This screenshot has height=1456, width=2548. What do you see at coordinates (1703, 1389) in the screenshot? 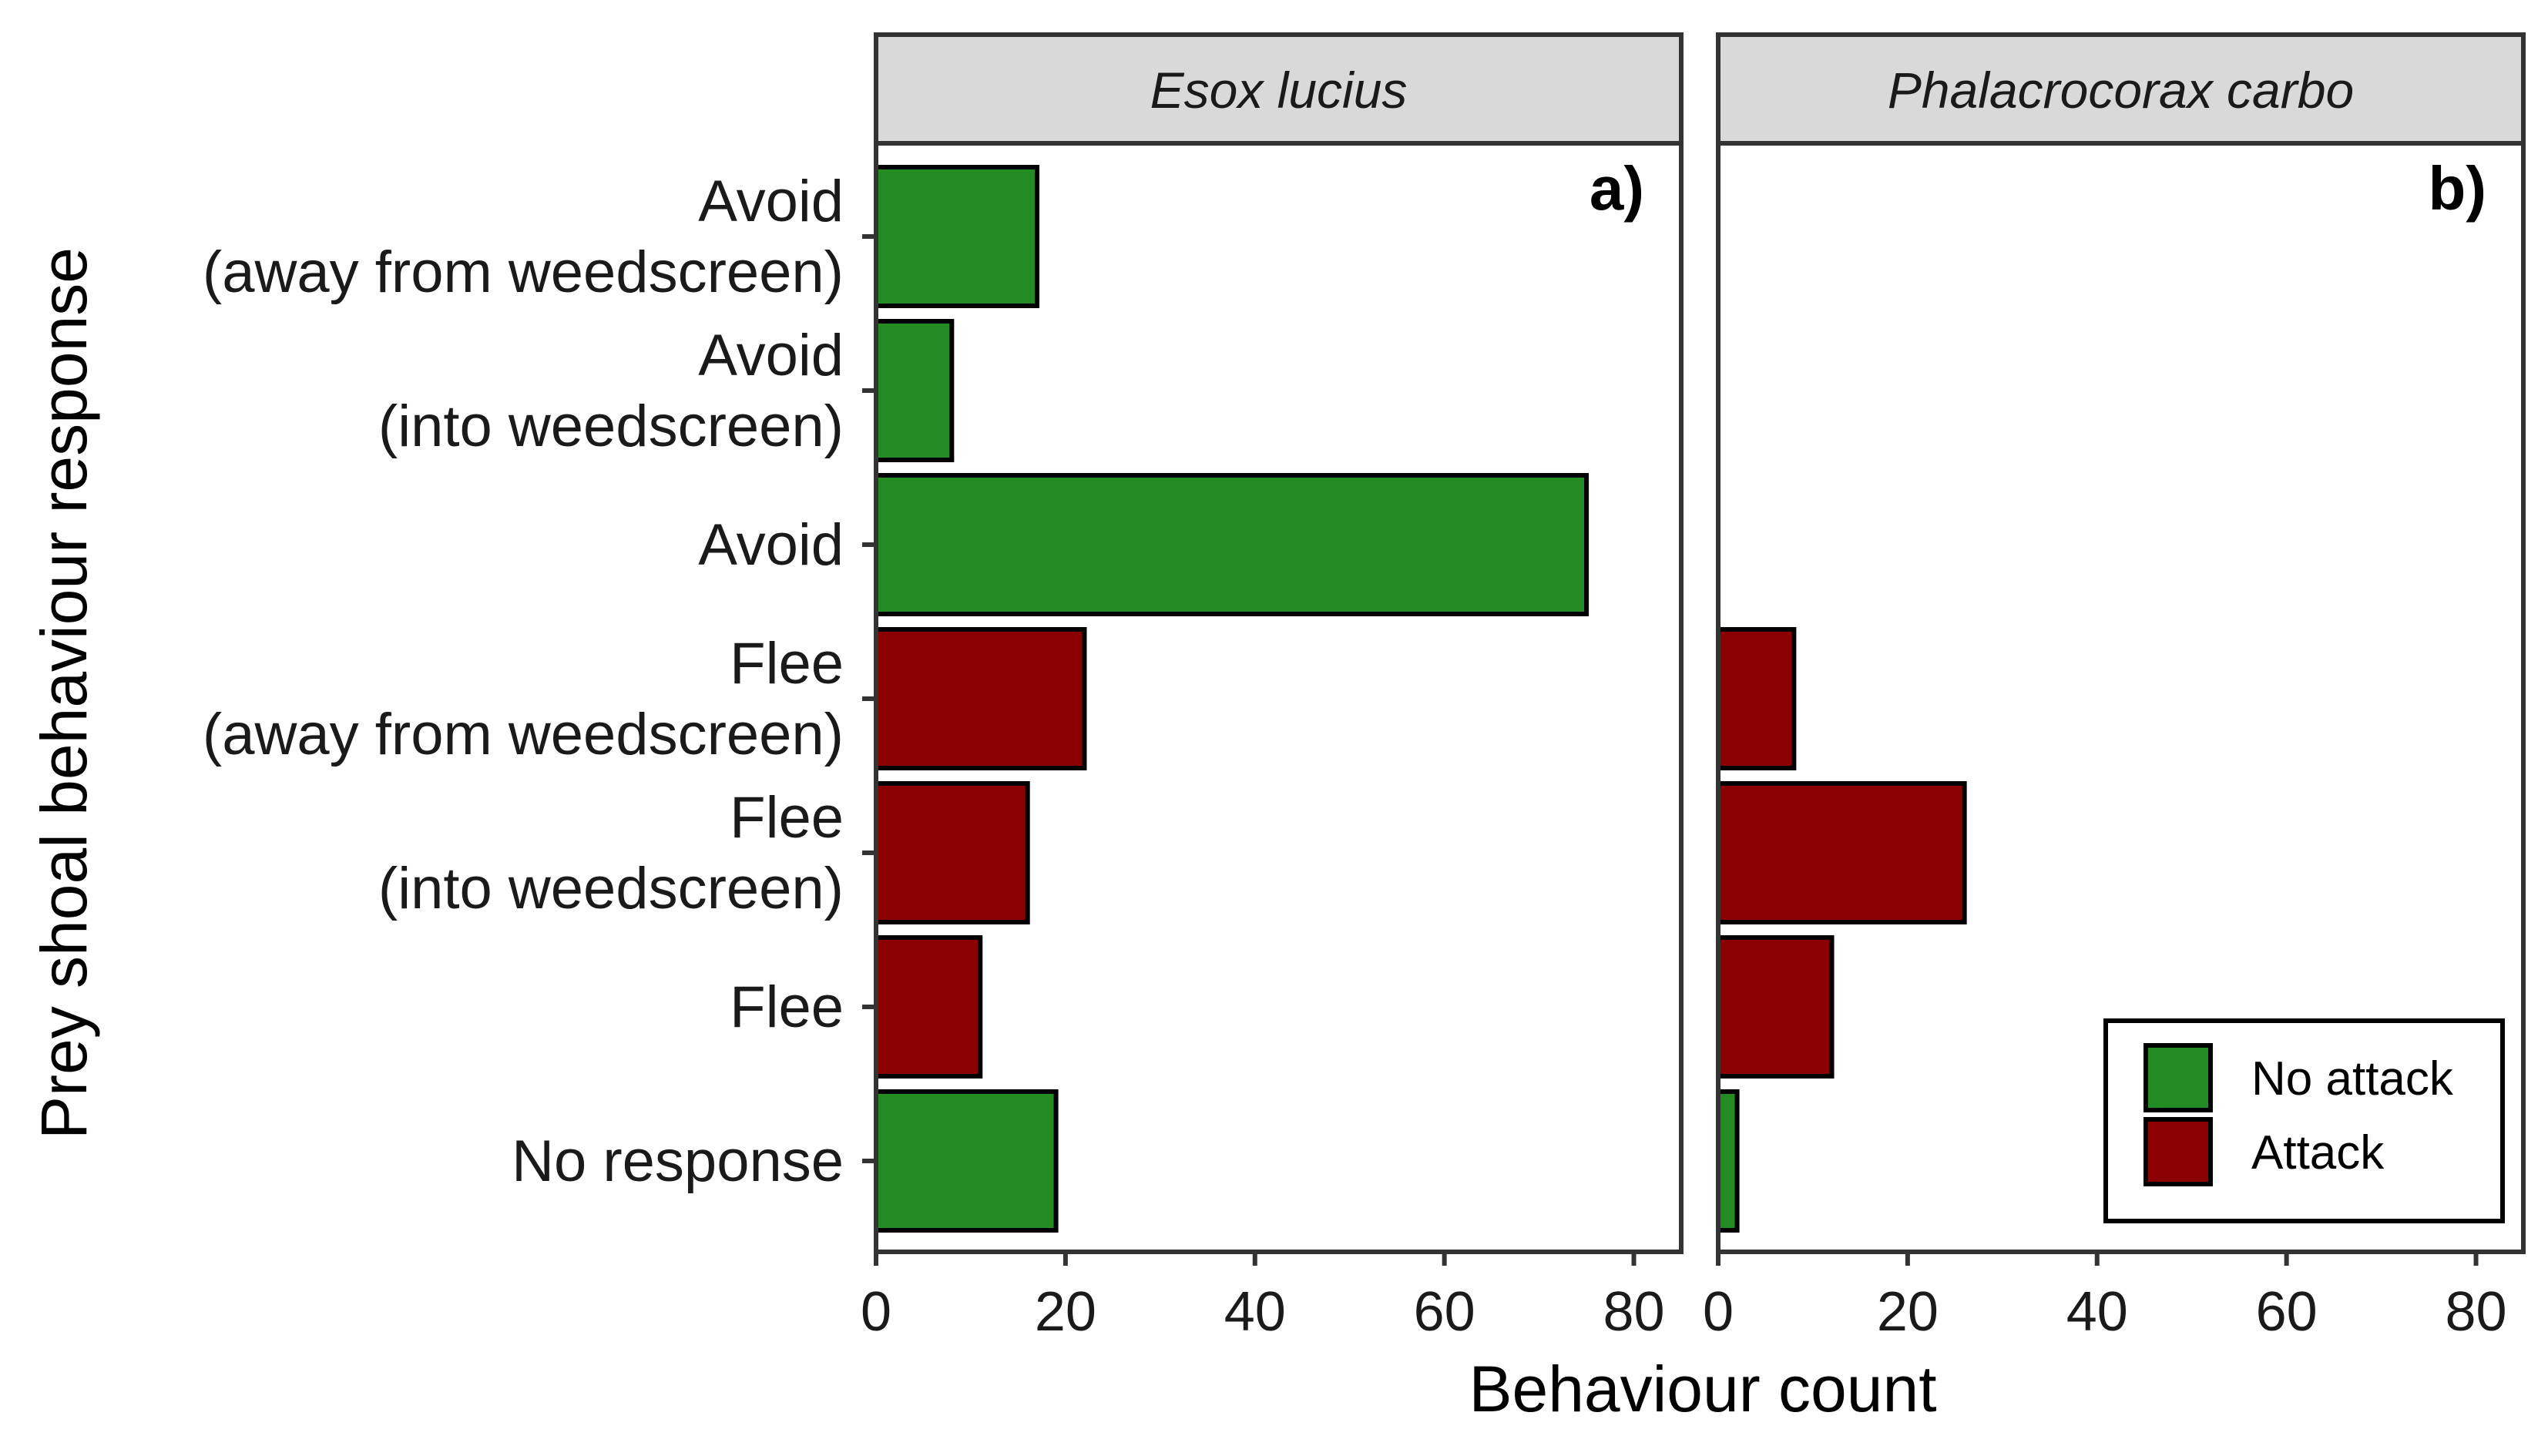
I see `x-axis-title: Behaviour count` at bounding box center [1703, 1389].